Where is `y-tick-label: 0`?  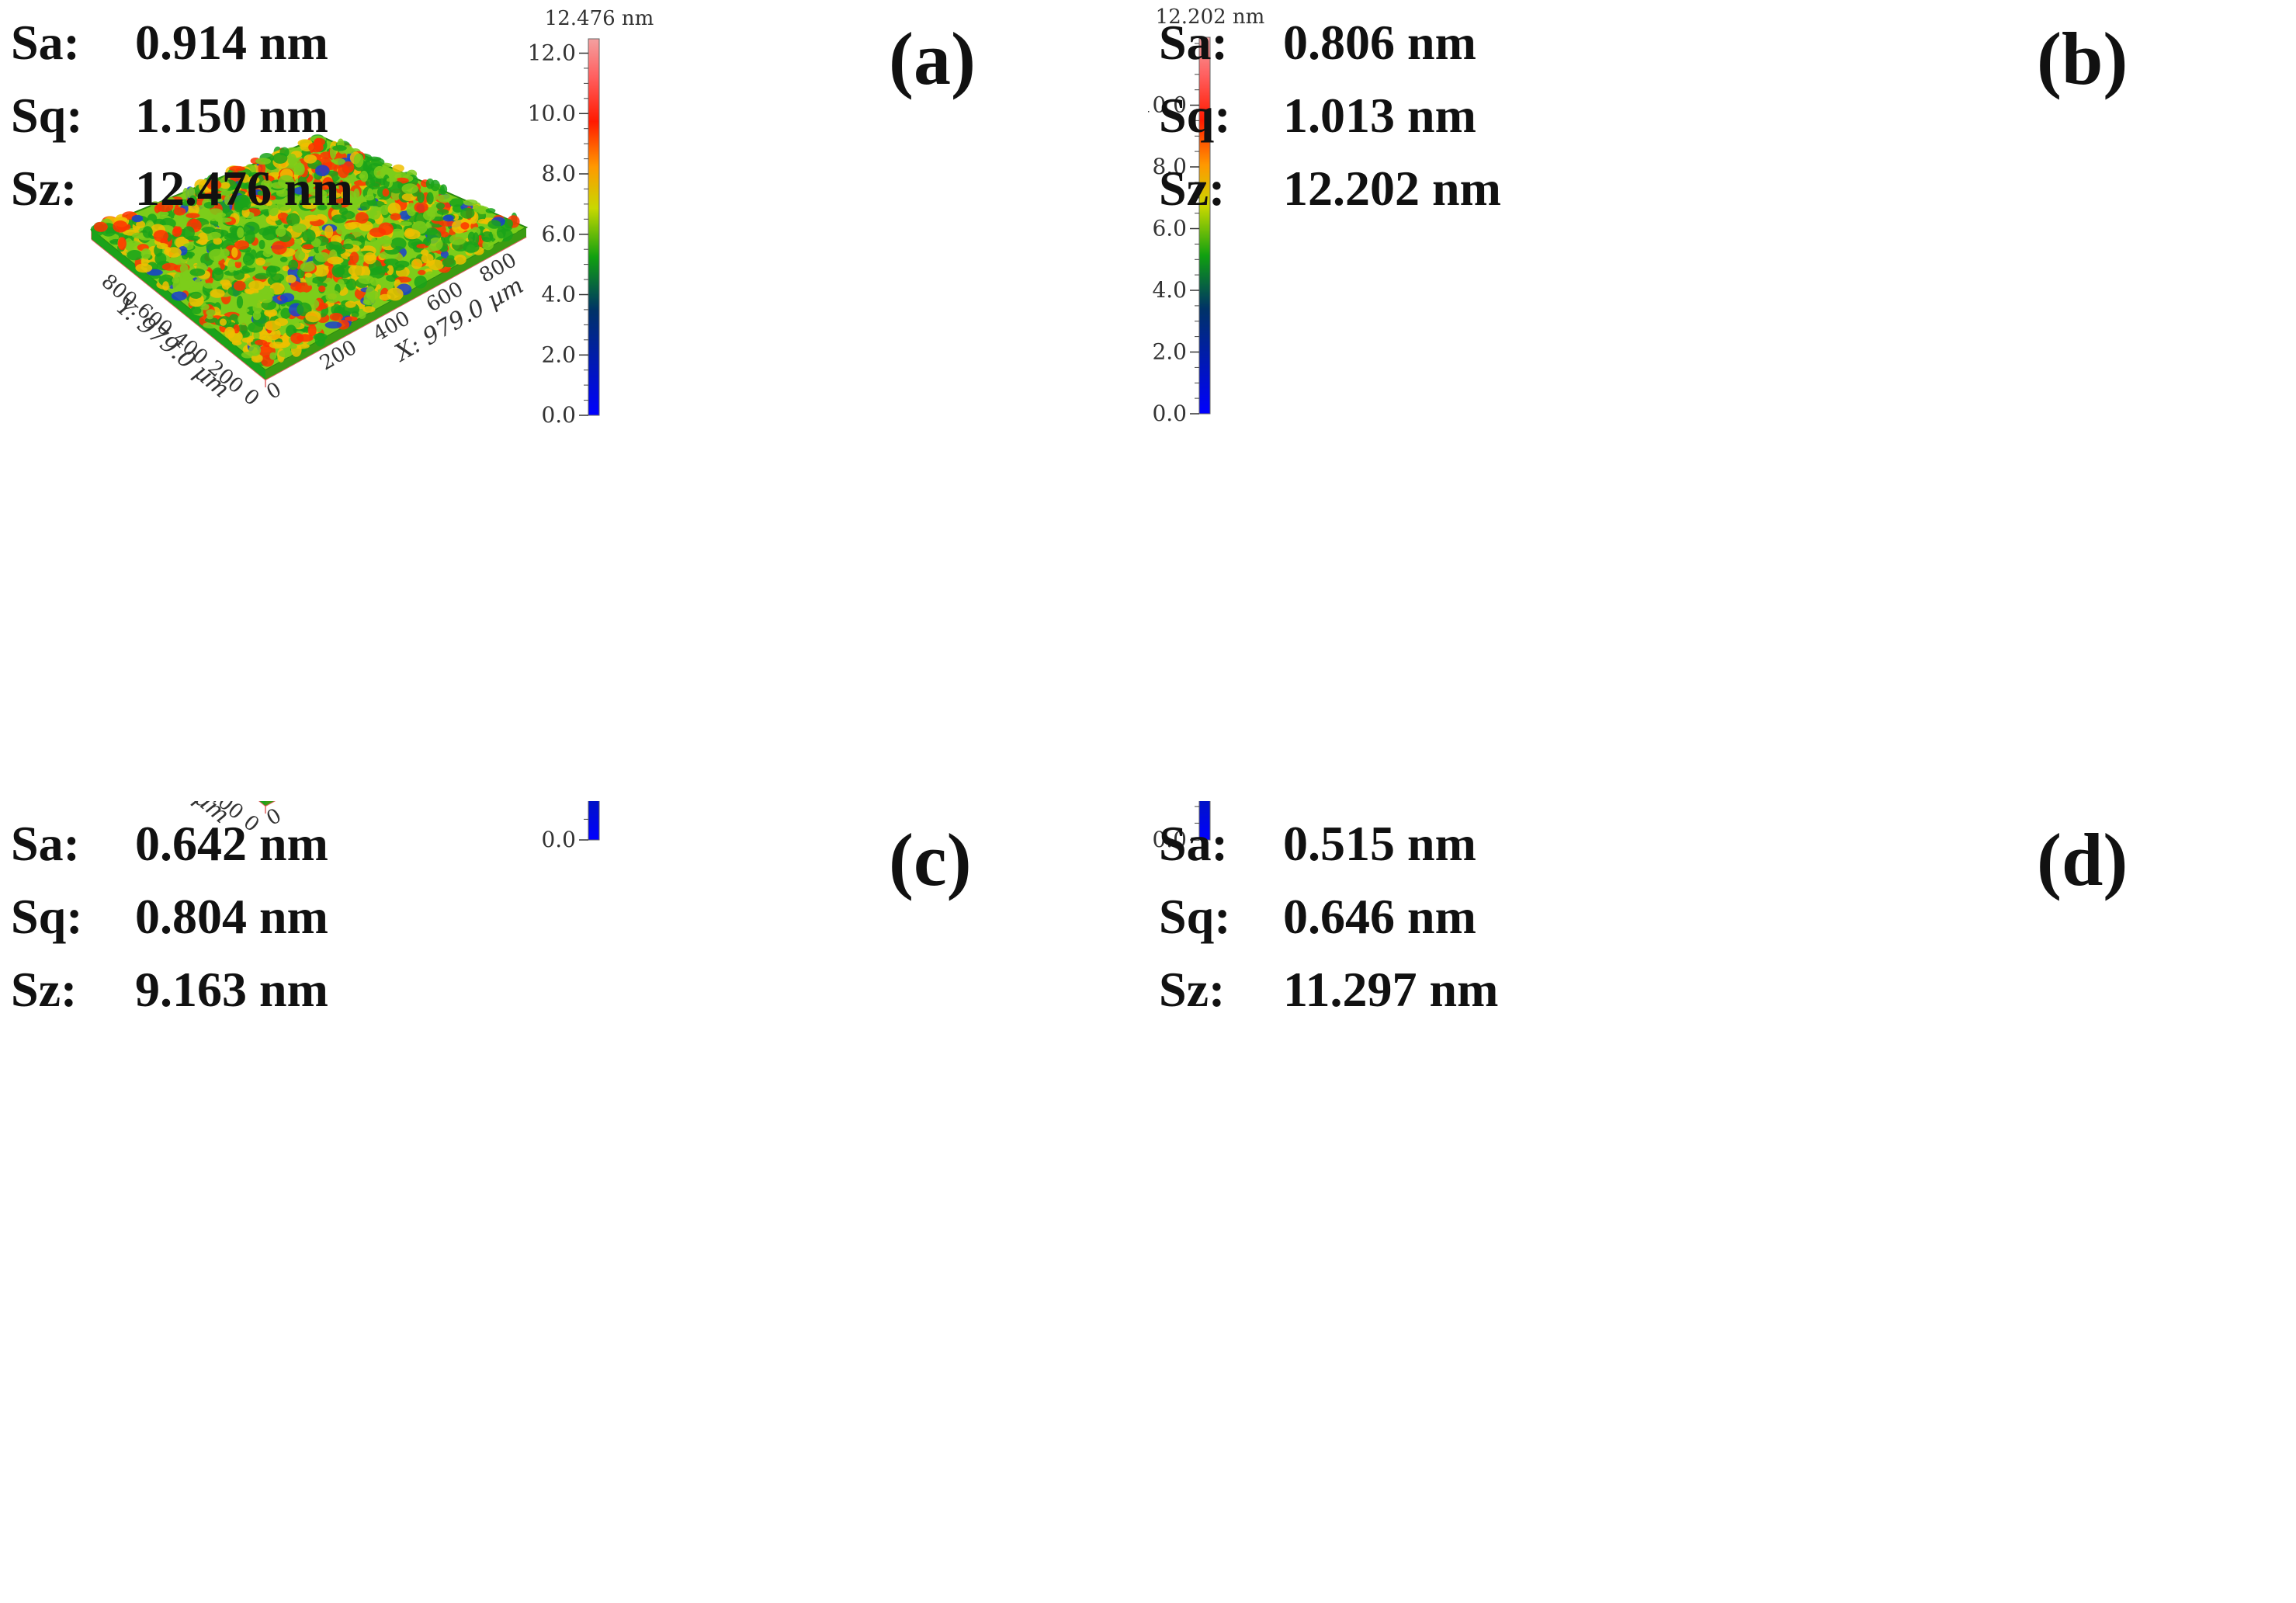 y-tick-label: 0 is located at coordinates (251, 397).